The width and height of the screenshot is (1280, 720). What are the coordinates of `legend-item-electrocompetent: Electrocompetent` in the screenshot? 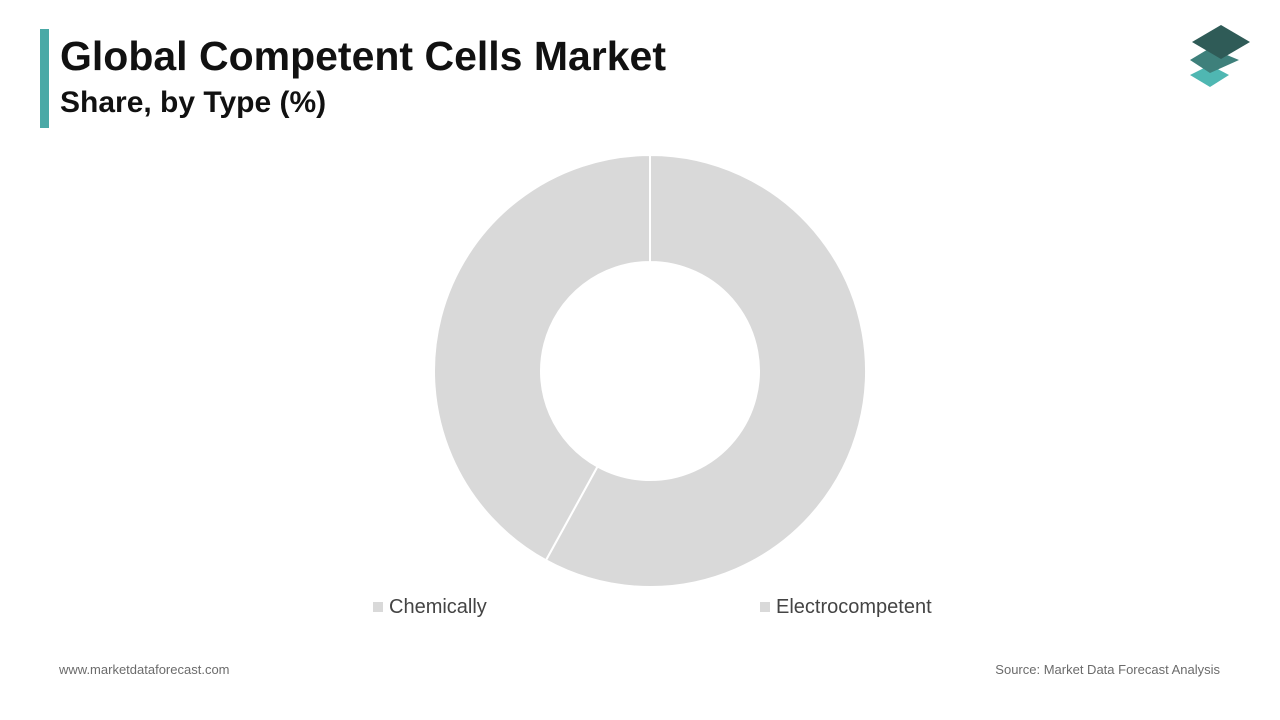 It's located at (846, 607).